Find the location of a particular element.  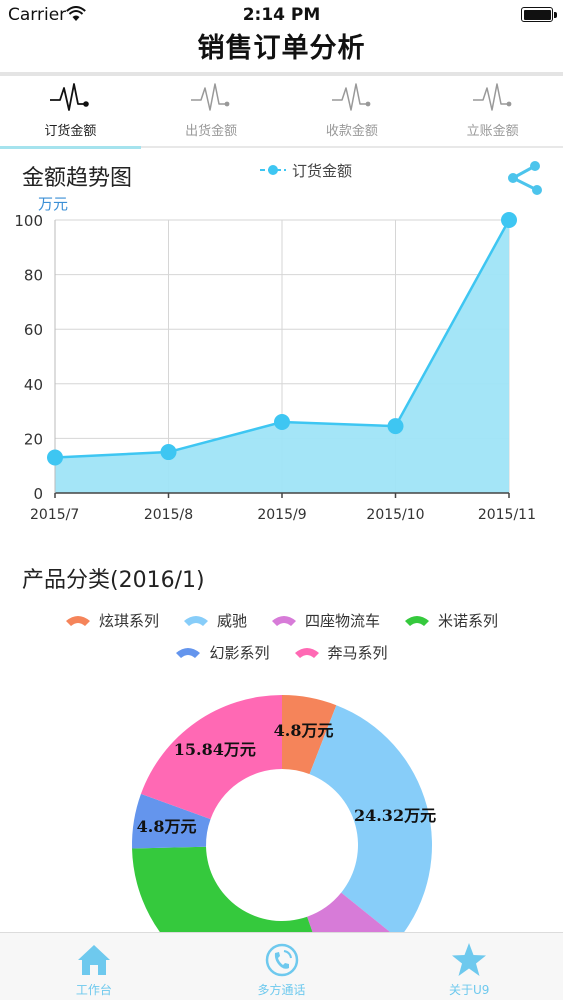

star-icon is located at coordinates (469, 959).